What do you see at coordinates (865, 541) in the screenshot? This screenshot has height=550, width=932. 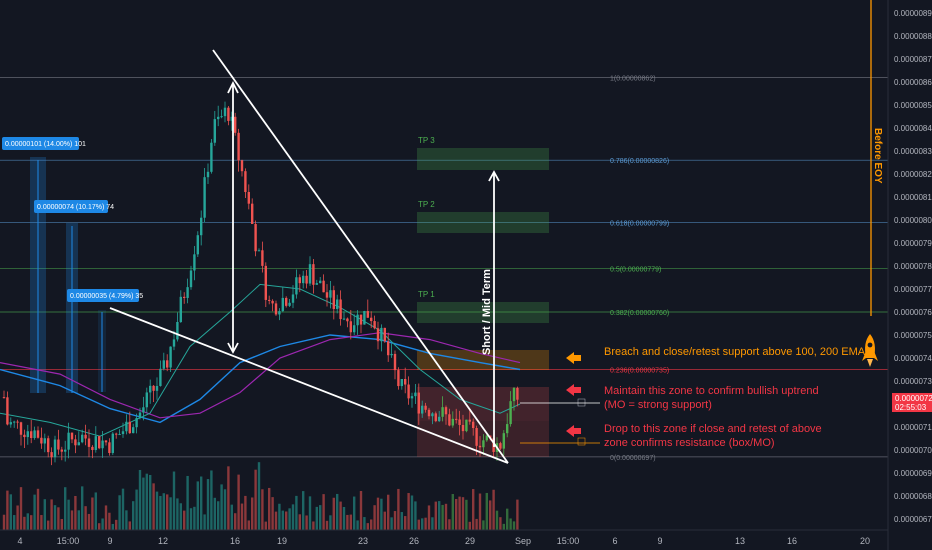 I see `time-tick-label: 20` at bounding box center [865, 541].